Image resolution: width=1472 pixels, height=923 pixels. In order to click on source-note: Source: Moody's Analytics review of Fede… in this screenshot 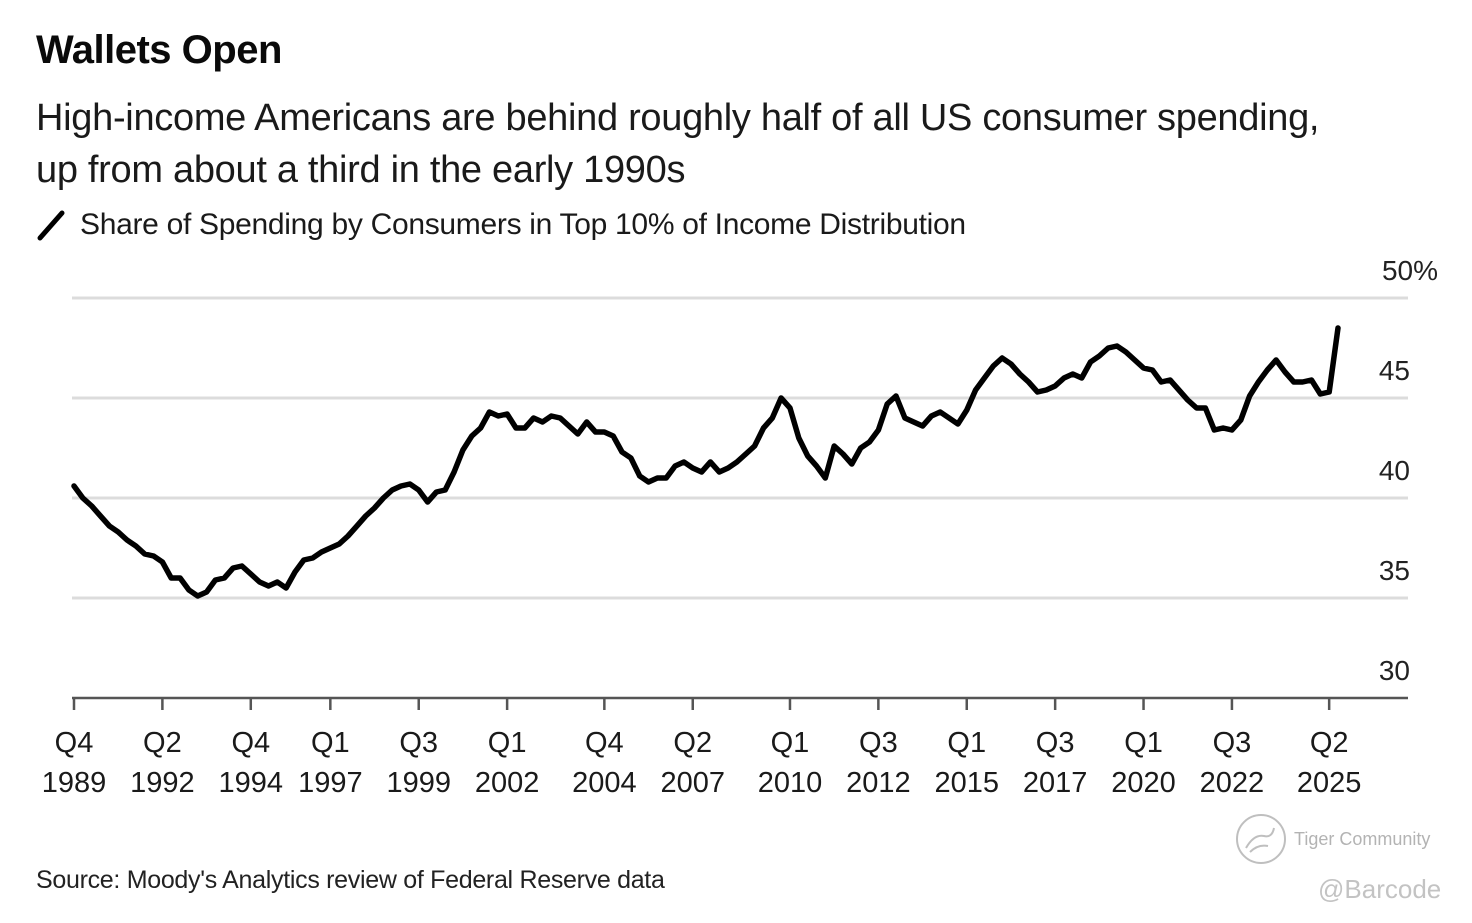, I will do `click(350, 880)`.